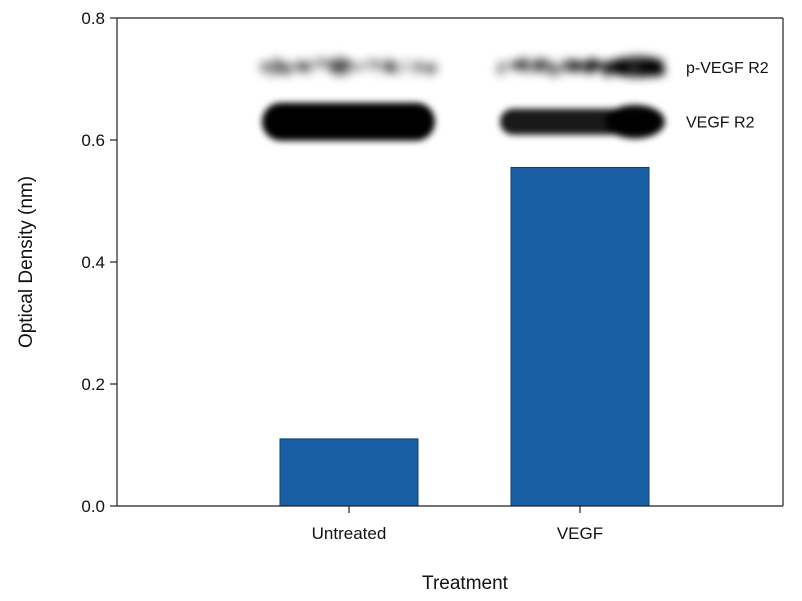 This screenshot has height=601, width=802. I want to click on blot-band-label: p-VEGF R2, so click(727, 68).